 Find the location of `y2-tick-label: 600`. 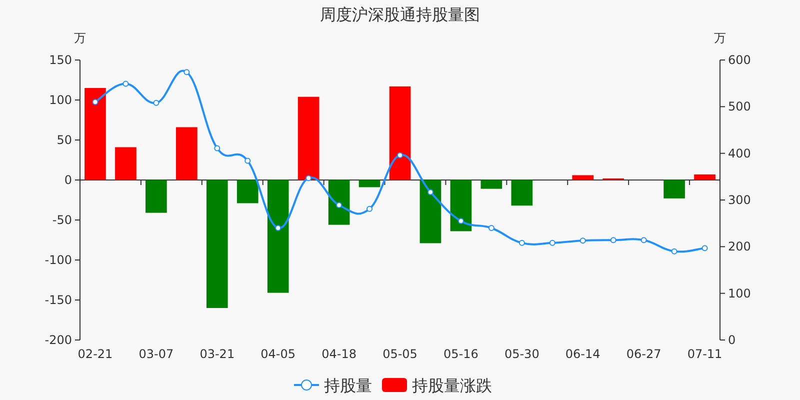

y2-tick-label: 600 is located at coordinates (739, 60).